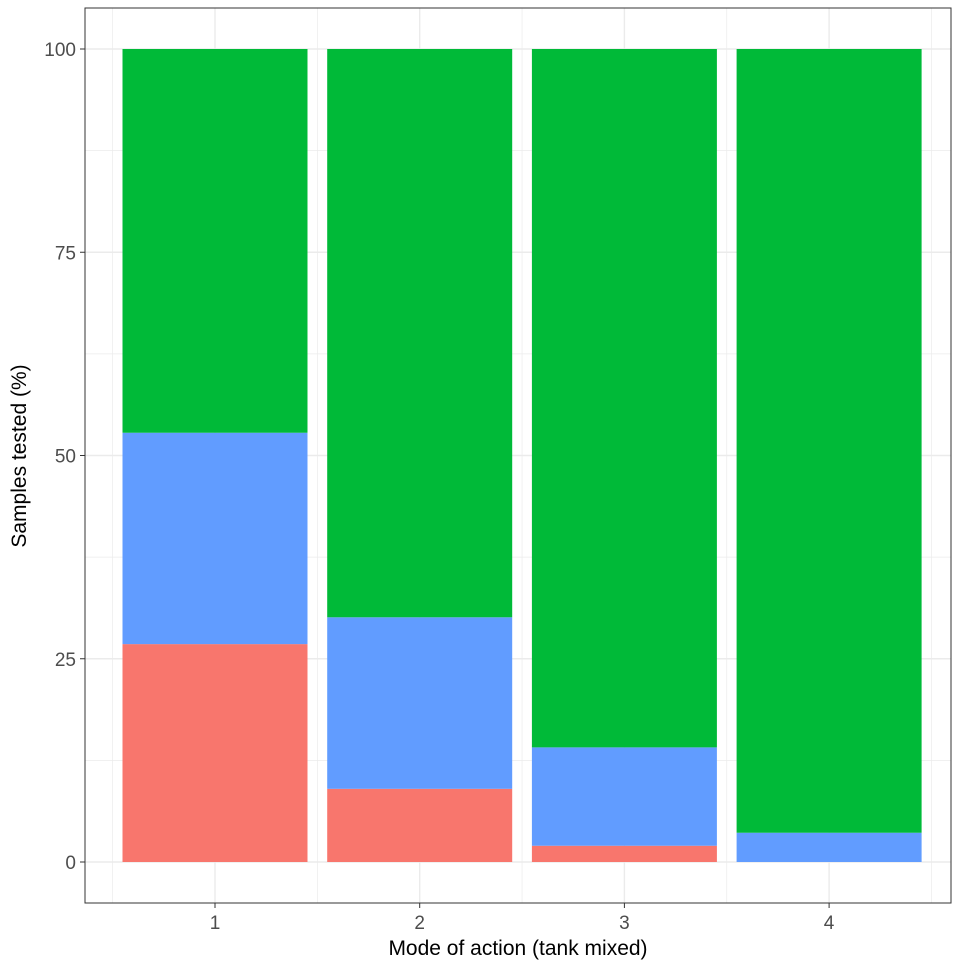  What do you see at coordinates (60, 50) in the screenshot?
I see `y-tick-label: 100` at bounding box center [60, 50].